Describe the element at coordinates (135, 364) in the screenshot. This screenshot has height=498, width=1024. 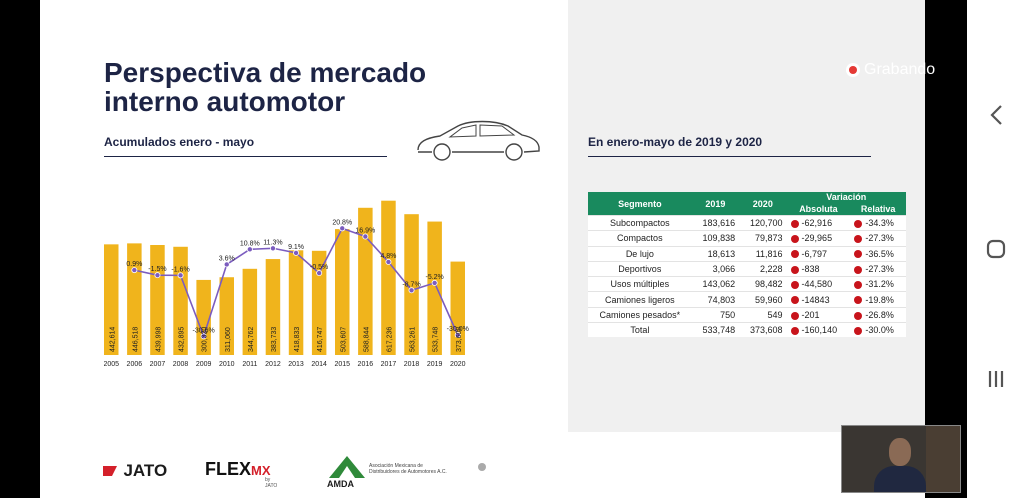
I see `year-tick-label: 2006` at that location.